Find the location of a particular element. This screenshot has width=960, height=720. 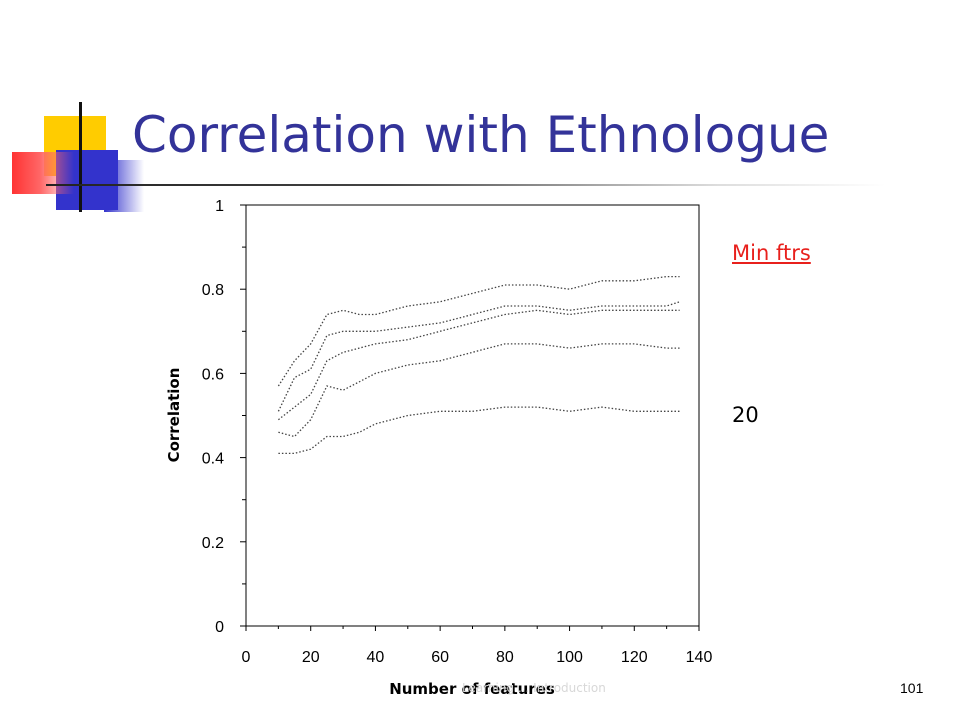

x-tick-label: 20 is located at coordinates (311, 657).